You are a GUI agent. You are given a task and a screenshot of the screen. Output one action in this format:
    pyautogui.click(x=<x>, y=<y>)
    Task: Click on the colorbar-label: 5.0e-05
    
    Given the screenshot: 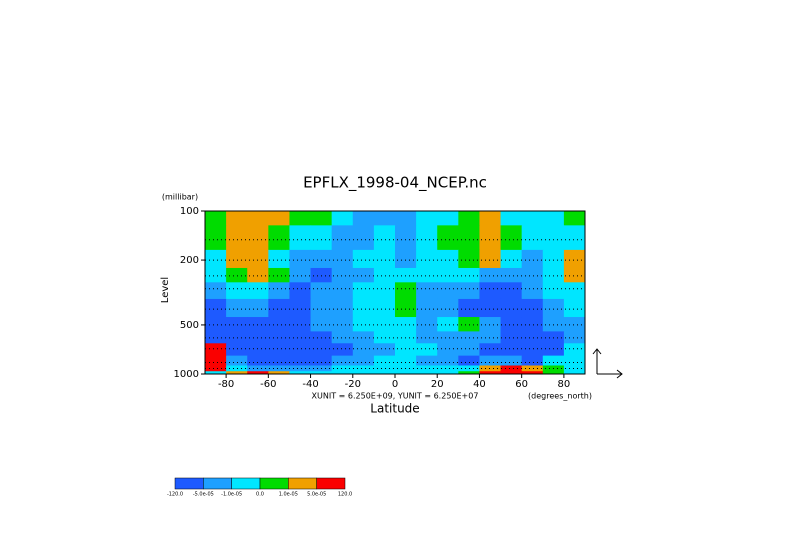 What is the action you would take?
    pyautogui.click(x=316, y=495)
    